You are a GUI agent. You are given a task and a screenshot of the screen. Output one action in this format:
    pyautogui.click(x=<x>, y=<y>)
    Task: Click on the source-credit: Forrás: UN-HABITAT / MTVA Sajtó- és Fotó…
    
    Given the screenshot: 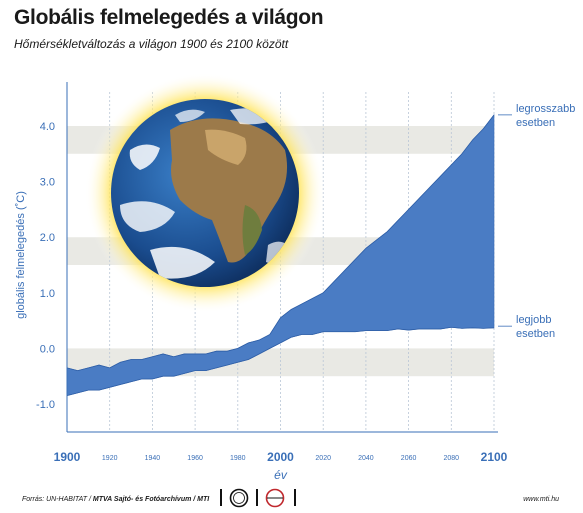 What is the action you would take?
    pyautogui.click(x=116, y=499)
    